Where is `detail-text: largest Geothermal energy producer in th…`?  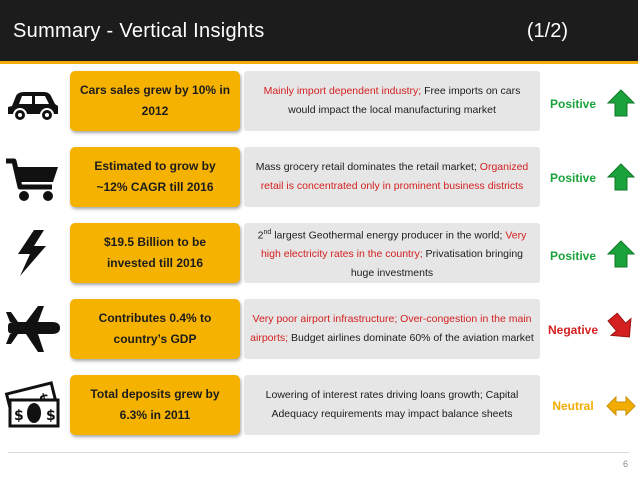 detail-text: largest Geothermal energy producer in th… is located at coordinates (387, 235).